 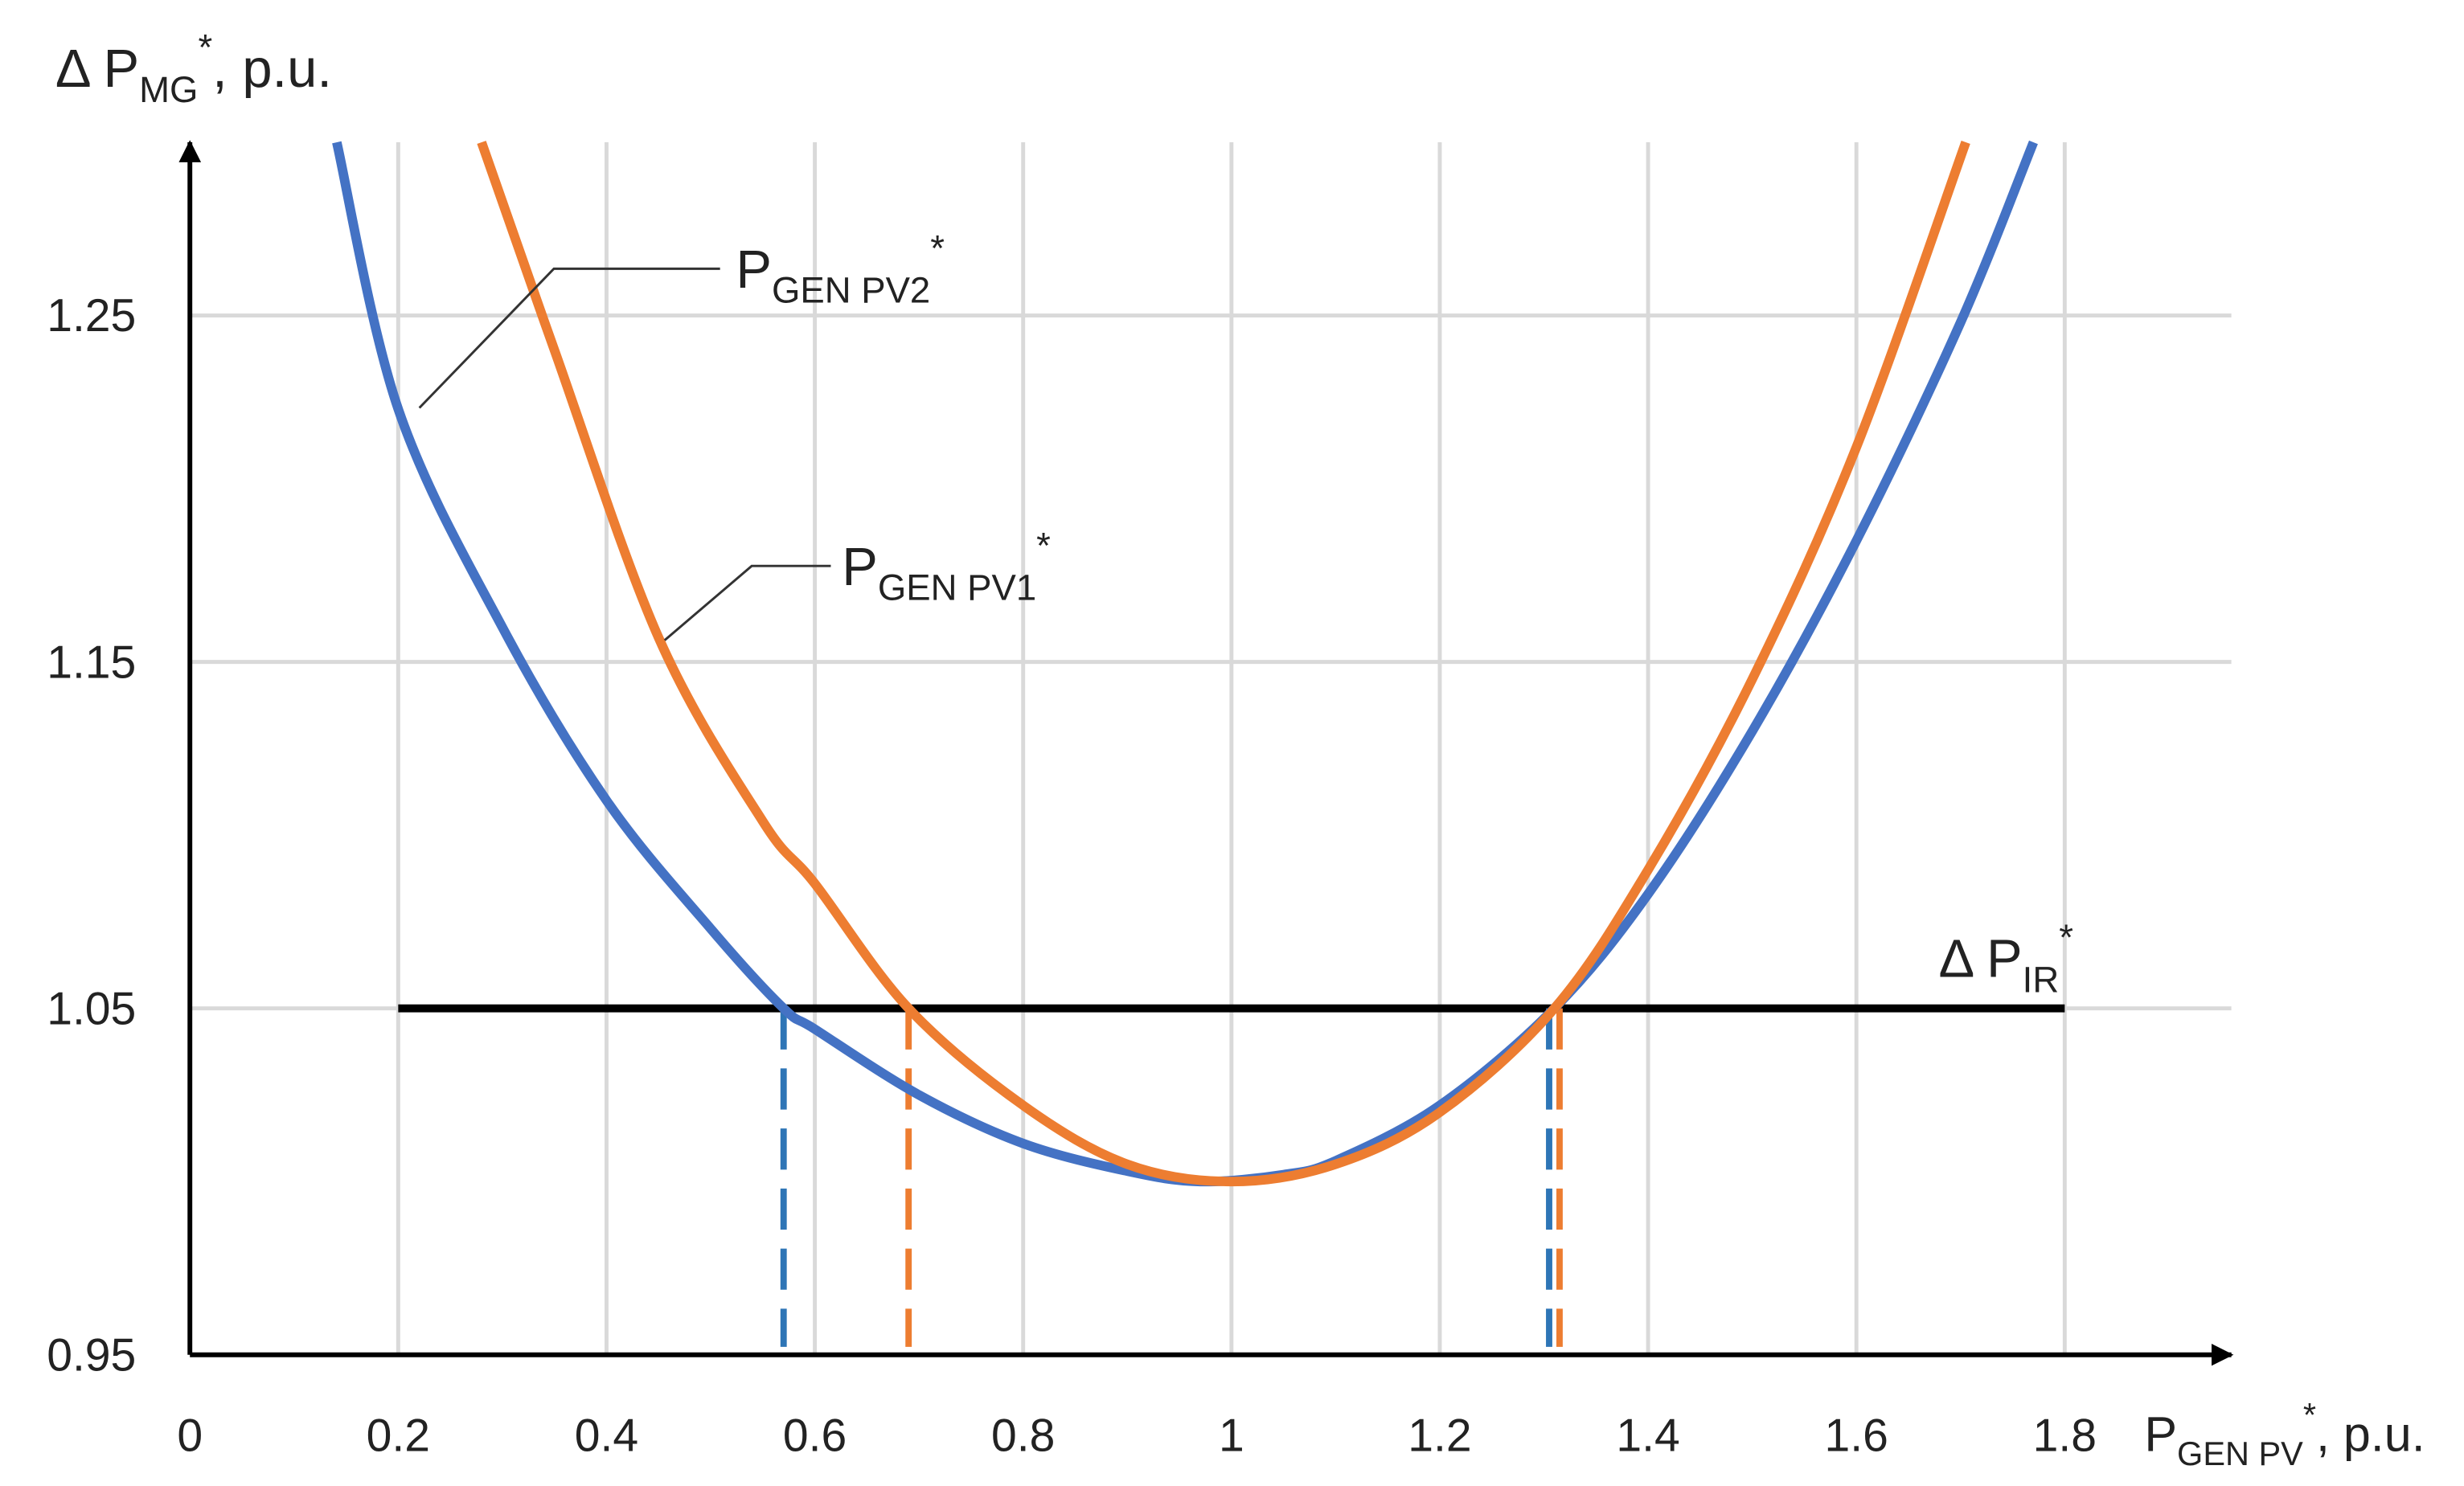 I want to click on x-tick-label: 1.4, so click(x=1647, y=1436).